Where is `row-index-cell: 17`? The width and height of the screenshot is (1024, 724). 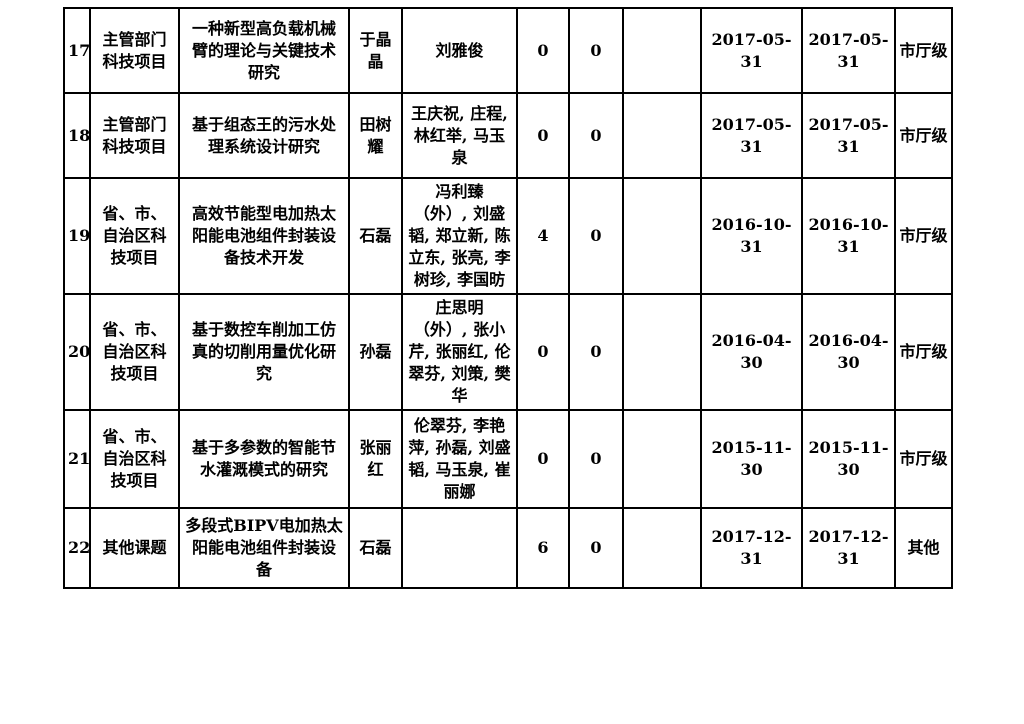
row-index-cell: 17 is located at coordinates (77, 50).